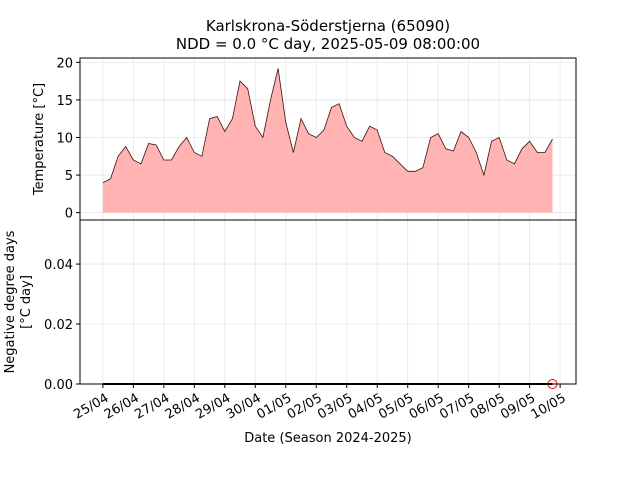  What do you see at coordinates (26, 302) in the screenshot?
I see `y-axis-label: [°C day]` at bounding box center [26, 302].